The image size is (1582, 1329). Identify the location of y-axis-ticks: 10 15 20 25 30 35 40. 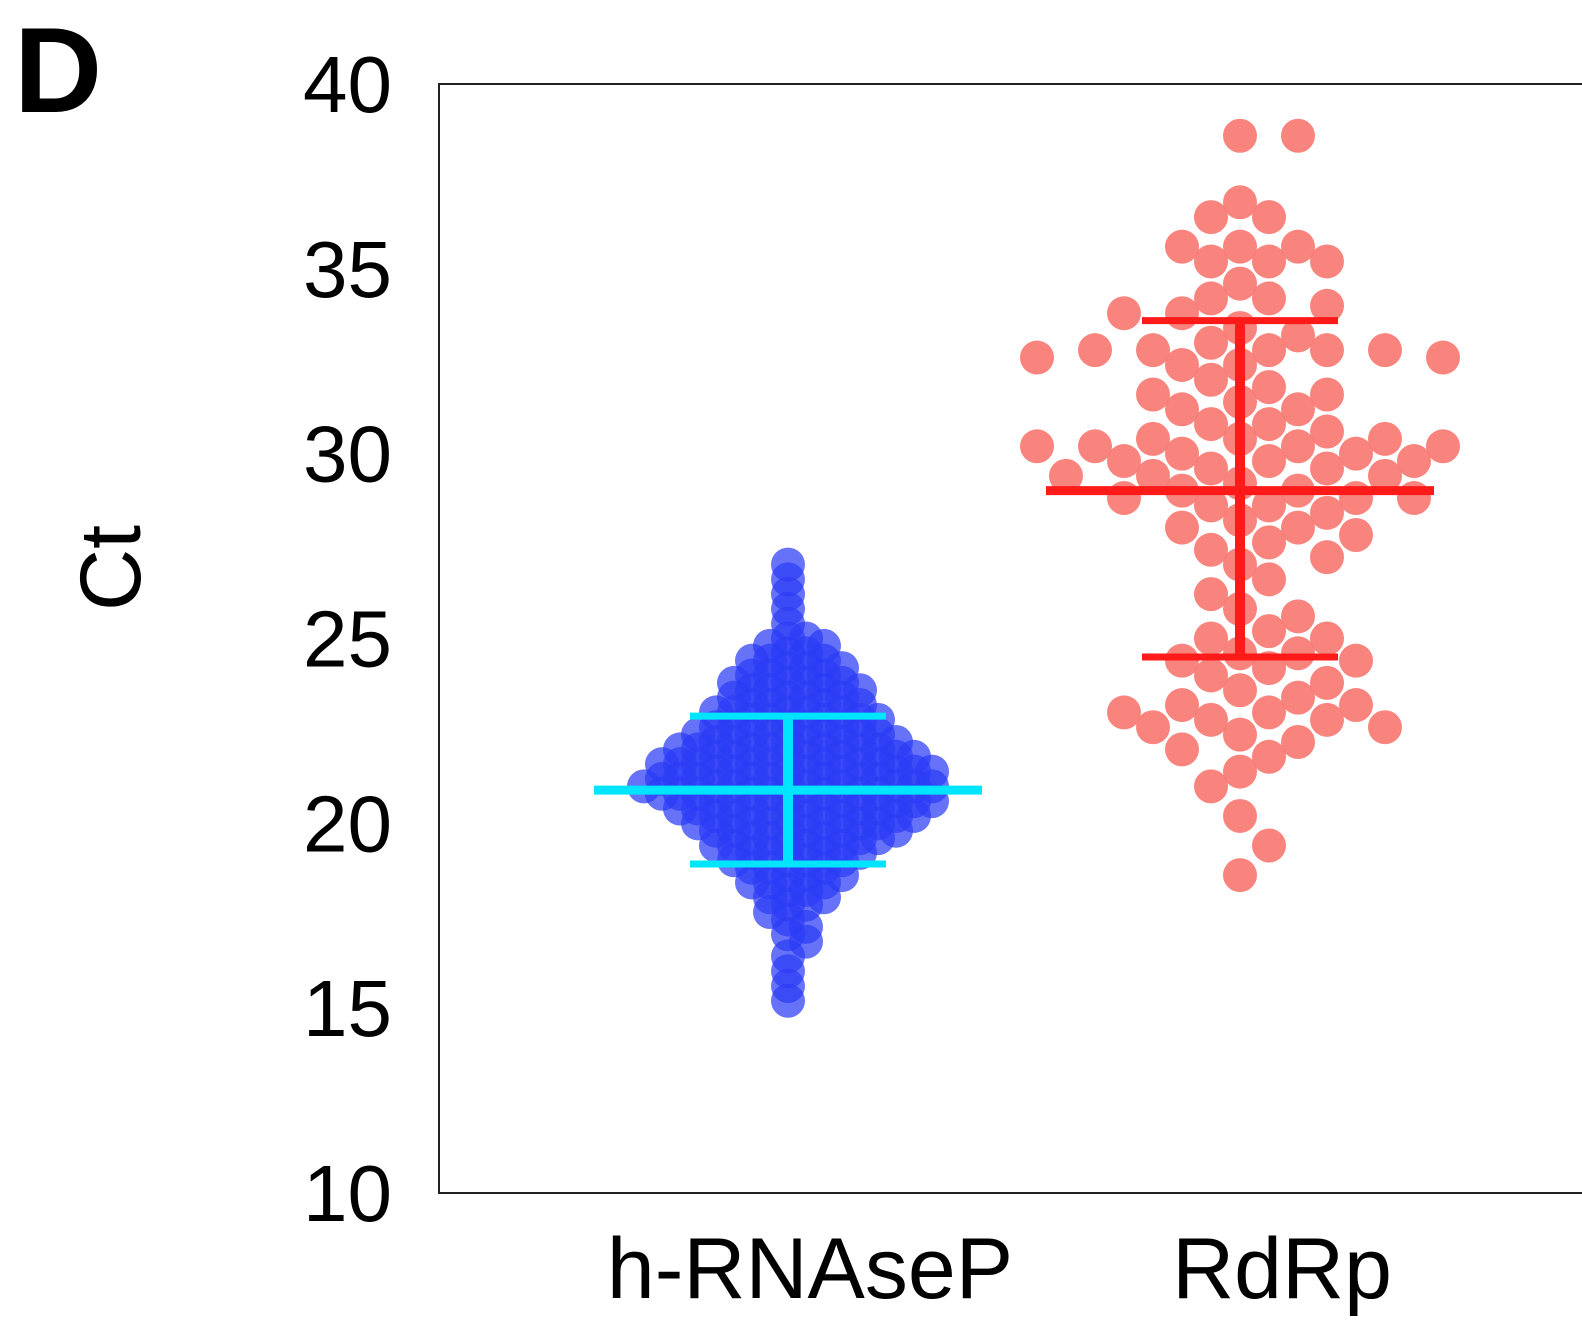
(347, 639).